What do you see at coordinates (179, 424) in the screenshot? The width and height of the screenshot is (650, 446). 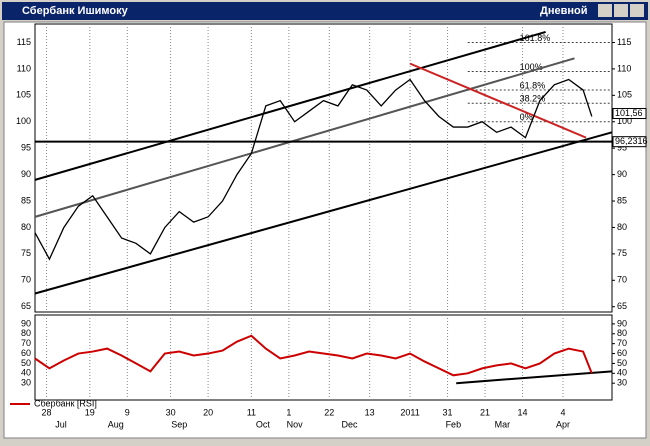 I see `month-label: Sep` at bounding box center [179, 424].